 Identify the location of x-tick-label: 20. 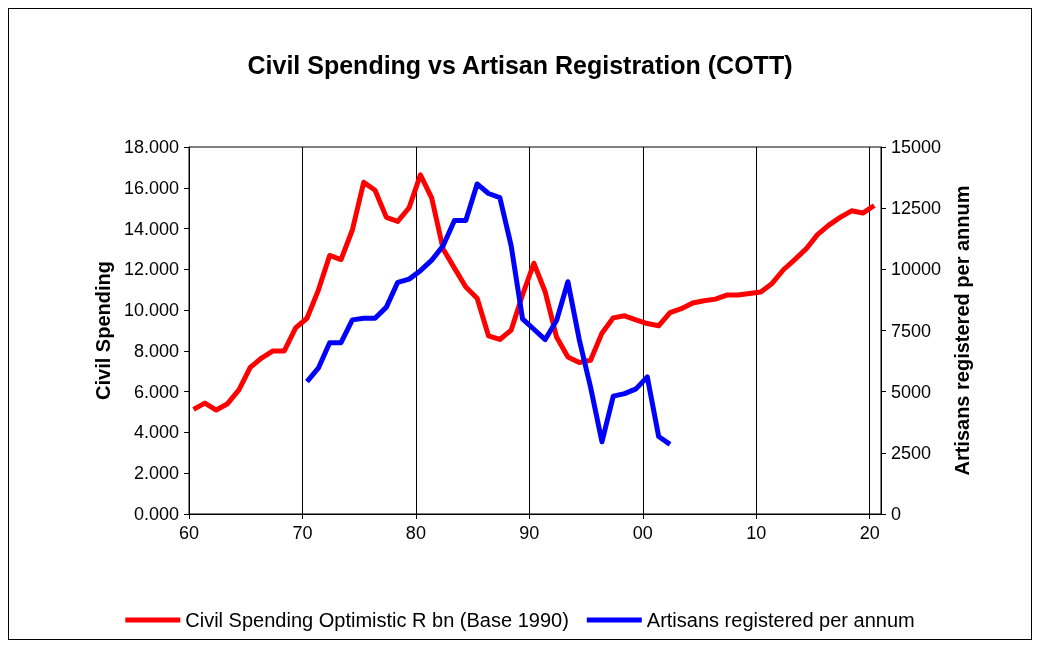
(869, 533).